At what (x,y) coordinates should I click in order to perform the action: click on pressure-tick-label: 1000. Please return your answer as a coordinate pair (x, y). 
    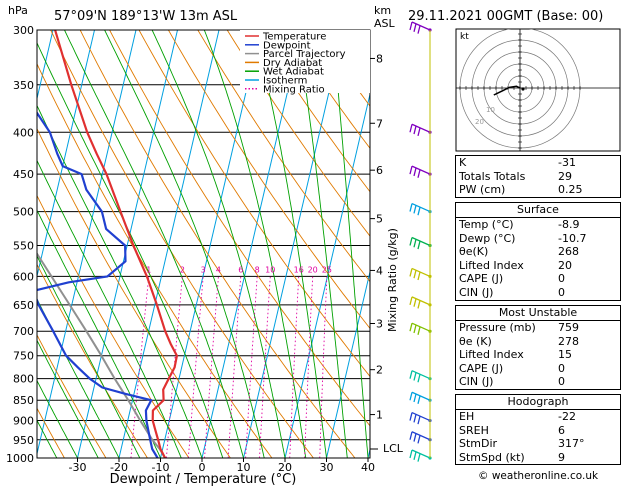
    Looking at the image, I should click on (20, 458).